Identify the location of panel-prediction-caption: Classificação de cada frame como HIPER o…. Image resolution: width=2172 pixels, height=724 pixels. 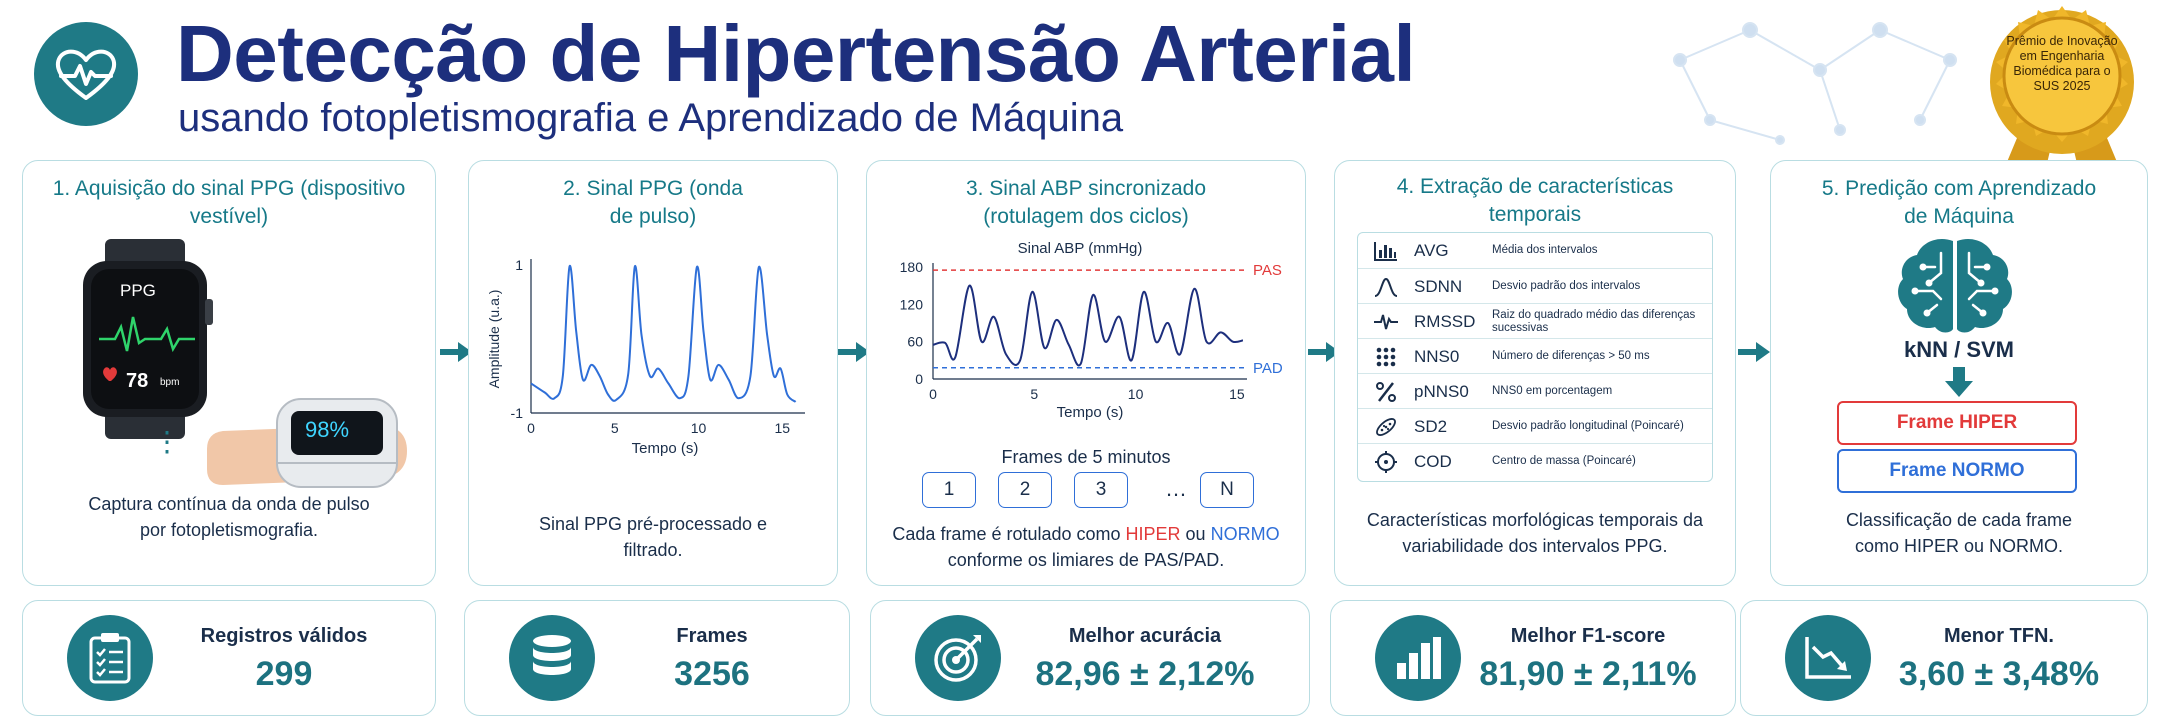
(1959, 533).